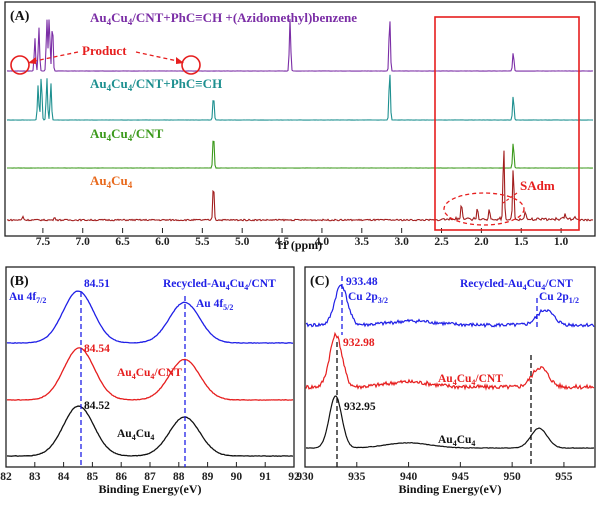 This screenshot has width=600, height=511. What do you see at coordinates (135, 435) in the screenshot?
I see `b-label-au4cu4: Au4Cu4` at bounding box center [135, 435].